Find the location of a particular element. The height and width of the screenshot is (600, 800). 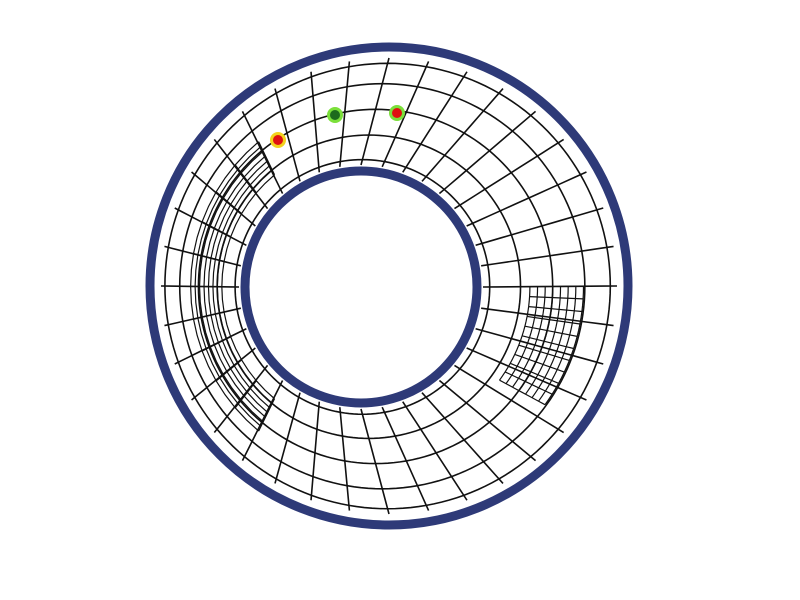

hotspot-markers is located at coordinates (337, 126).